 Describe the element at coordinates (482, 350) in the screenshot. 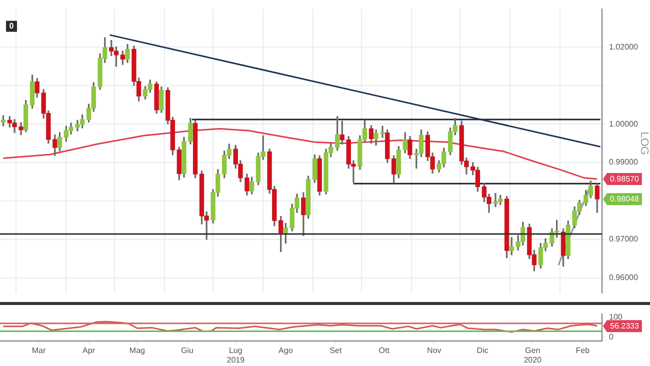

I see `x-tick-label: Dic` at that location.